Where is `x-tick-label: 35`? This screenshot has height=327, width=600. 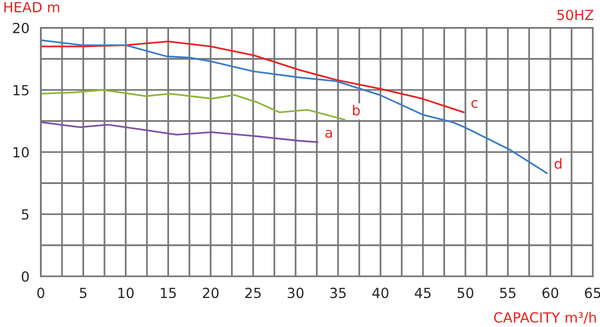 x-tick-label: 35 is located at coordinates (338, 293).